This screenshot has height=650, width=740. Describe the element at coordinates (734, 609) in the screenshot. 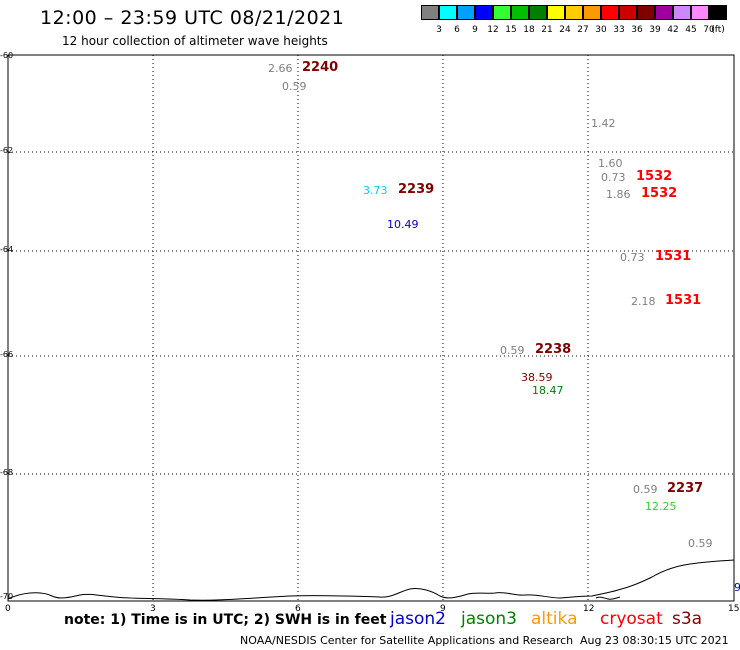

I see `lon-label-15: 15` at that location.